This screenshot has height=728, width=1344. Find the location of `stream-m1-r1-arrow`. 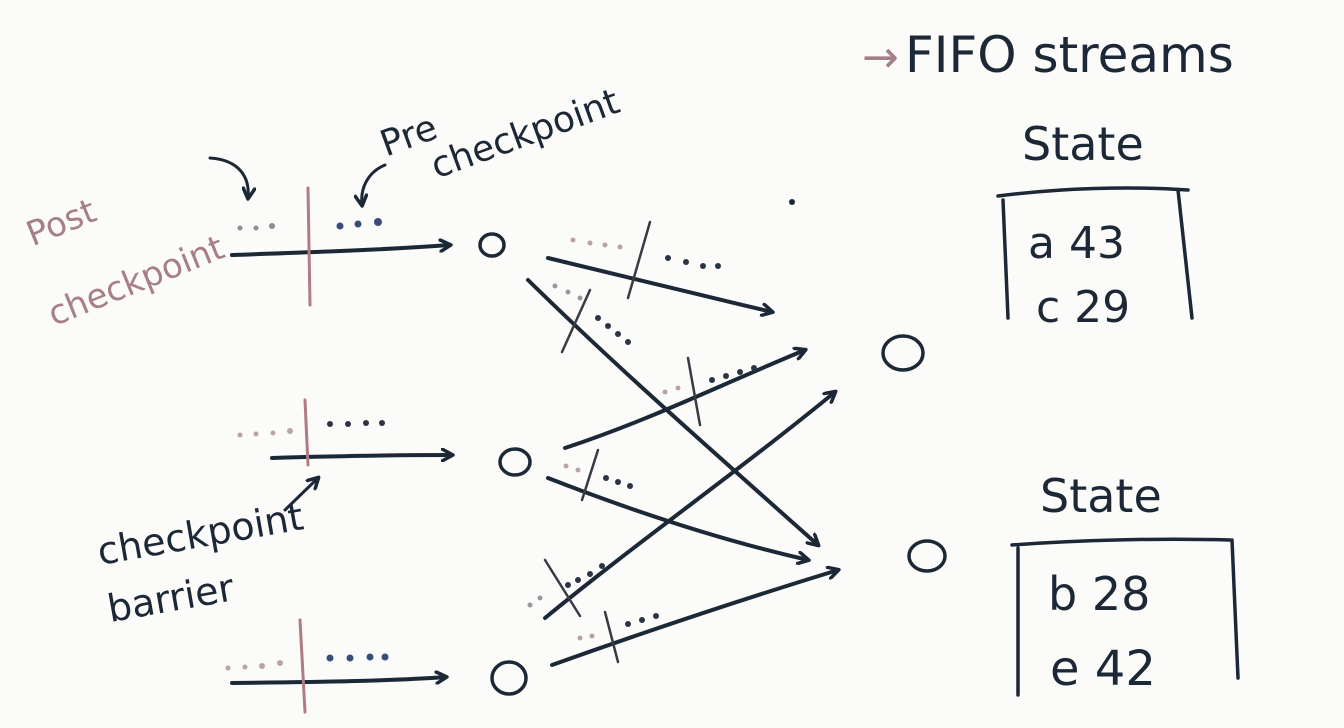

stream-m1-r1-arrow is located at coordinates (659, 284).